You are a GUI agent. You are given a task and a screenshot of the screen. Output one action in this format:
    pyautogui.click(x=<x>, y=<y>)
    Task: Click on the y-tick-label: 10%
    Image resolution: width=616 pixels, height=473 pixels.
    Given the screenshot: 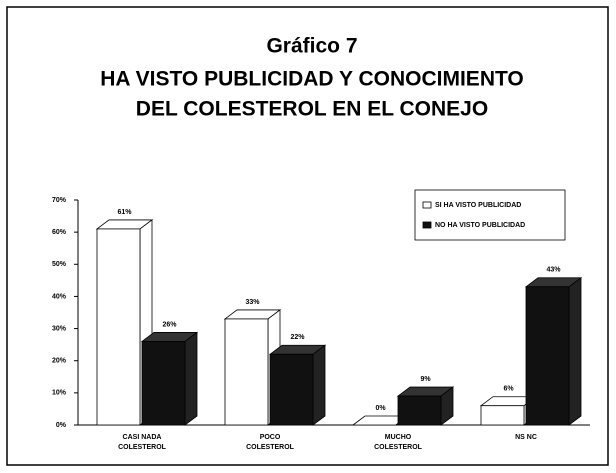 What is the action you would take?
    pyautogui.click(x=59, y=393)
    